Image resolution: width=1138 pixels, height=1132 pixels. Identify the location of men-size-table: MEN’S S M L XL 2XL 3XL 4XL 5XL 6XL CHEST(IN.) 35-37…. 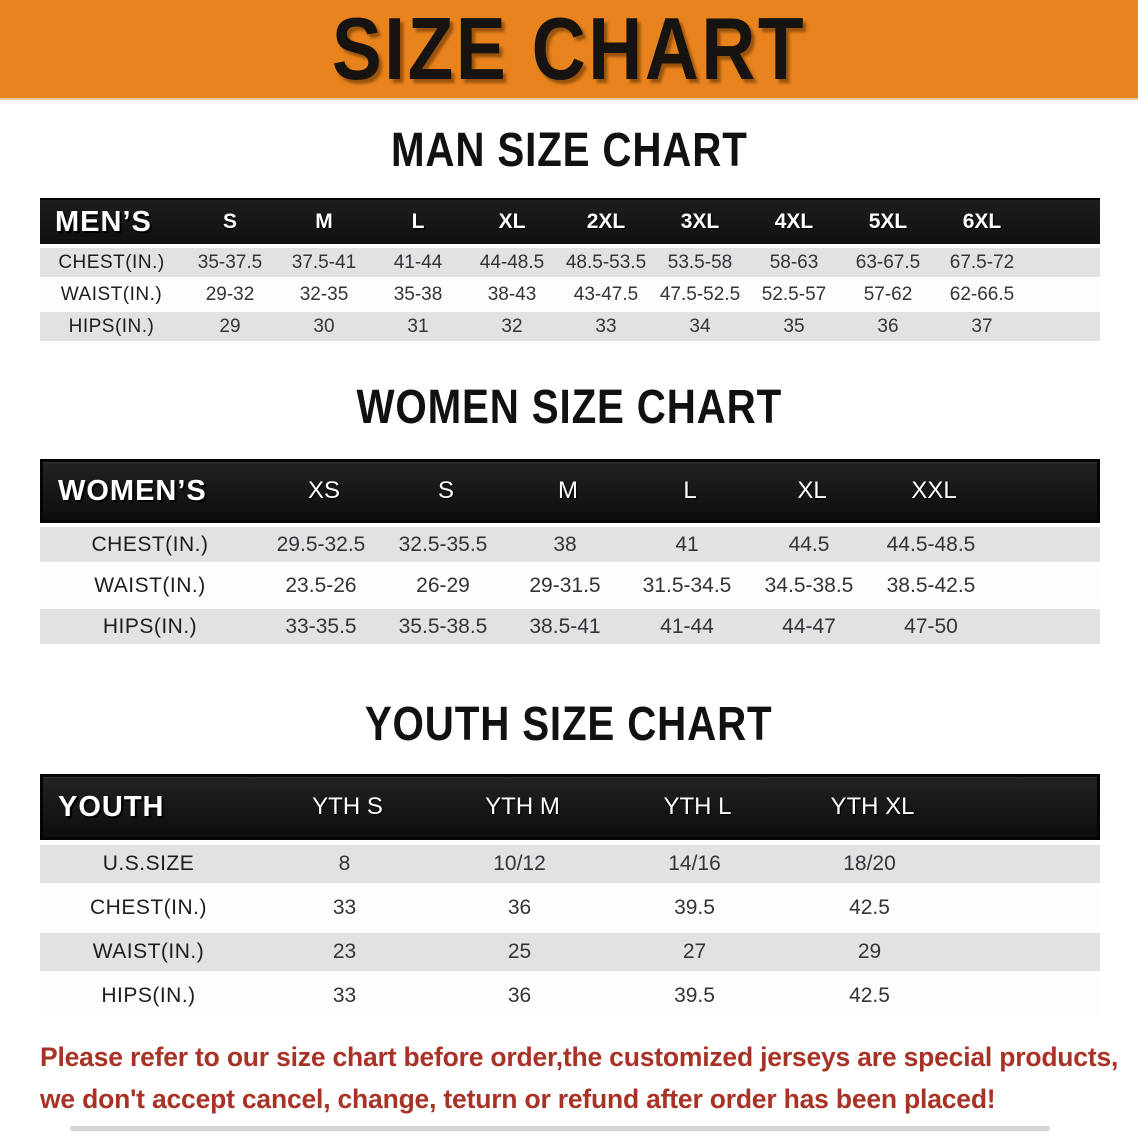
(570, 269).